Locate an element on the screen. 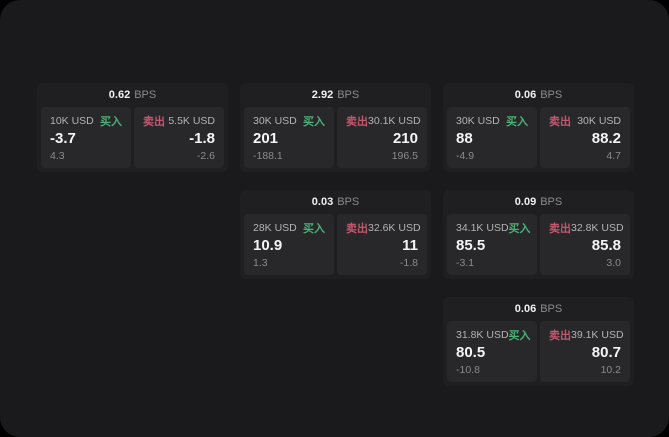 Image resolution: width=669 pixels, height=437 pixels. bps-header: 0.62 BPS is located at coordinates (132, 95).